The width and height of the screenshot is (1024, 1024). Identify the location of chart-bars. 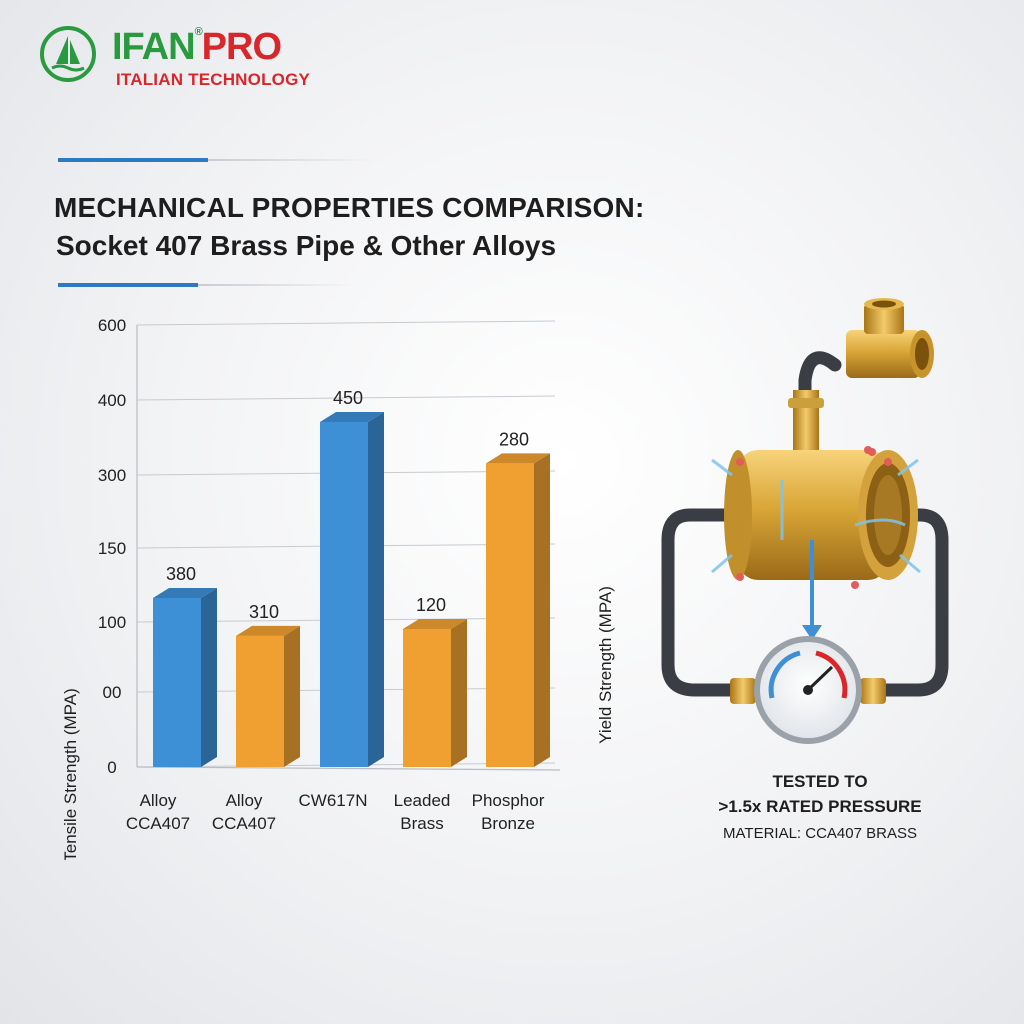
(351, 589).